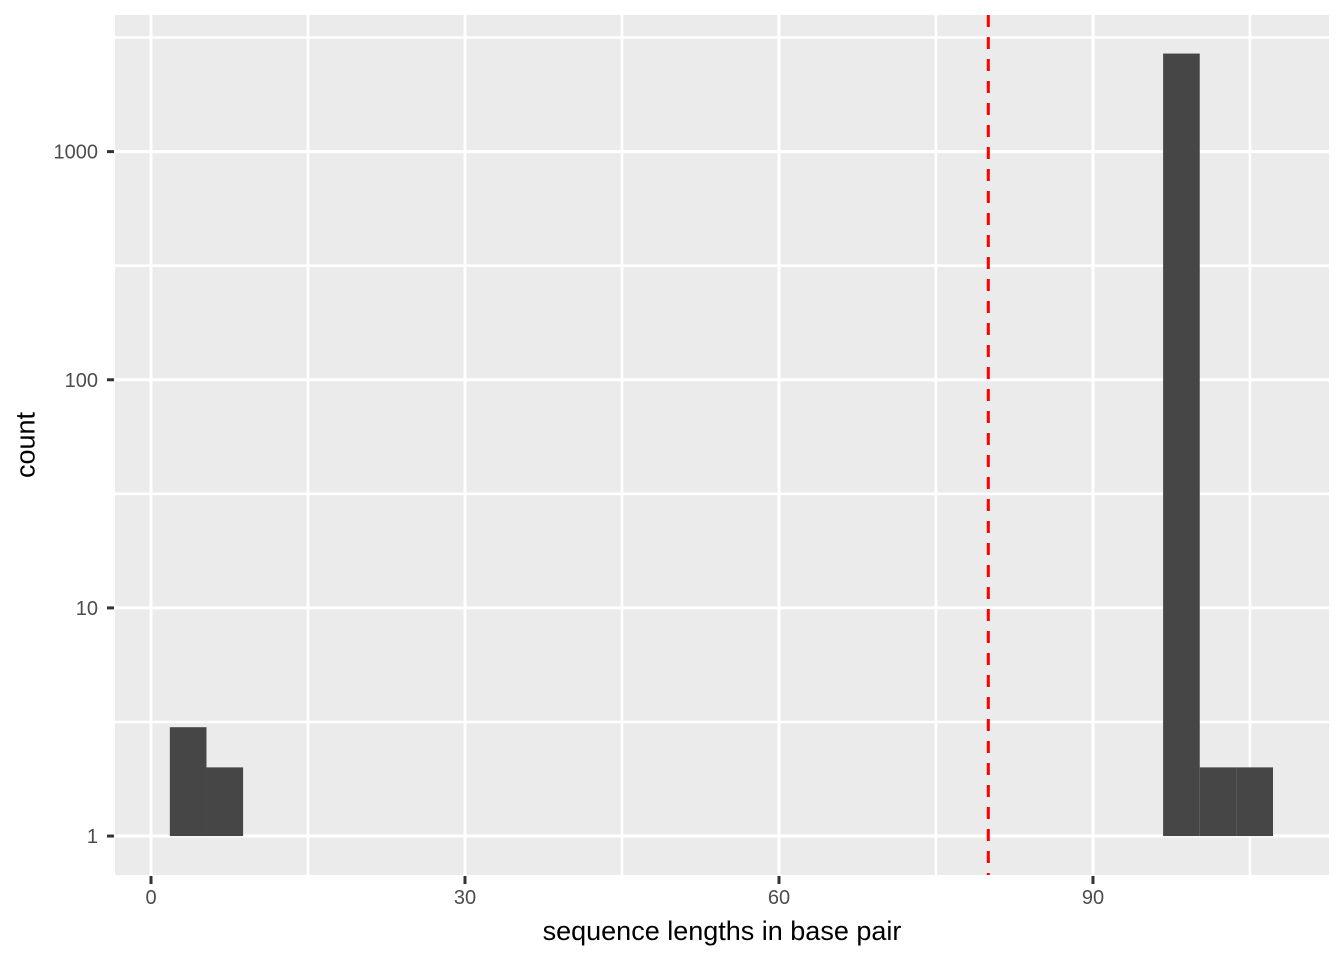 This screenshot has width=1344, height=960. What do you see at coordinates (1093, 898) in the screenshot?
I see `x-tick-label: 90` at bounding box center [1093, 898].